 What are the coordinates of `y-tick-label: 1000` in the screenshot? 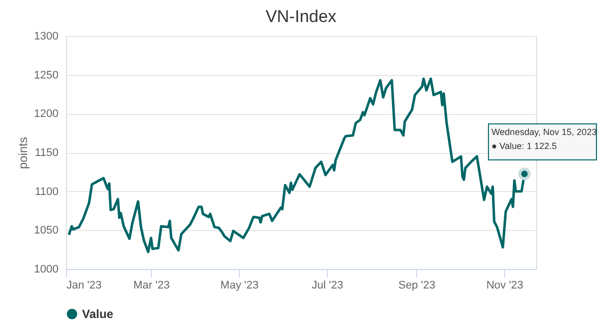 It's located at (46, 270).